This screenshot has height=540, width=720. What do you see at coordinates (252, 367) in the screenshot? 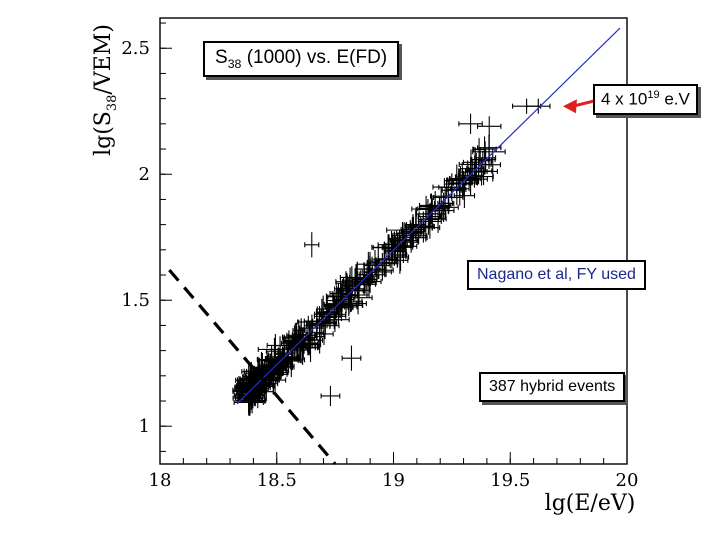
I see `cut-line` at bounding box center [252, 367].